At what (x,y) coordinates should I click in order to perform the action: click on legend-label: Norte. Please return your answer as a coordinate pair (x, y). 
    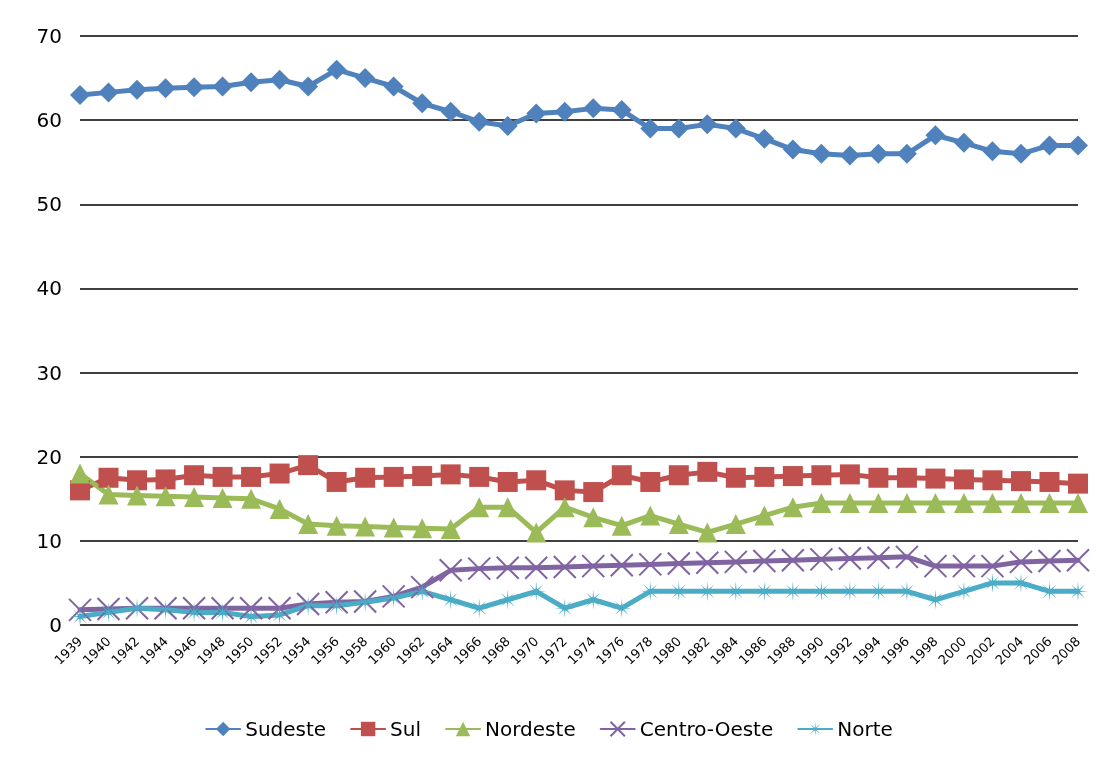
    Looking at the image, I should click on (865, 729).